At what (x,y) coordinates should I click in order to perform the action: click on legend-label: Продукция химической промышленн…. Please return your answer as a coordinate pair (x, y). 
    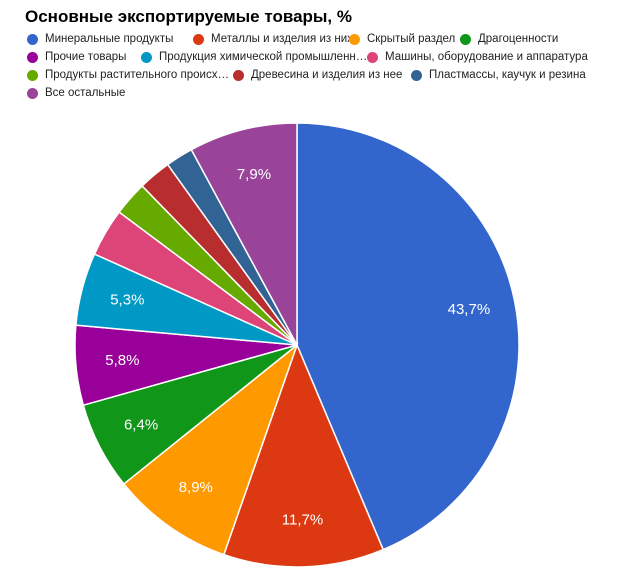
    Looking at the image, I should click on (263, 57).